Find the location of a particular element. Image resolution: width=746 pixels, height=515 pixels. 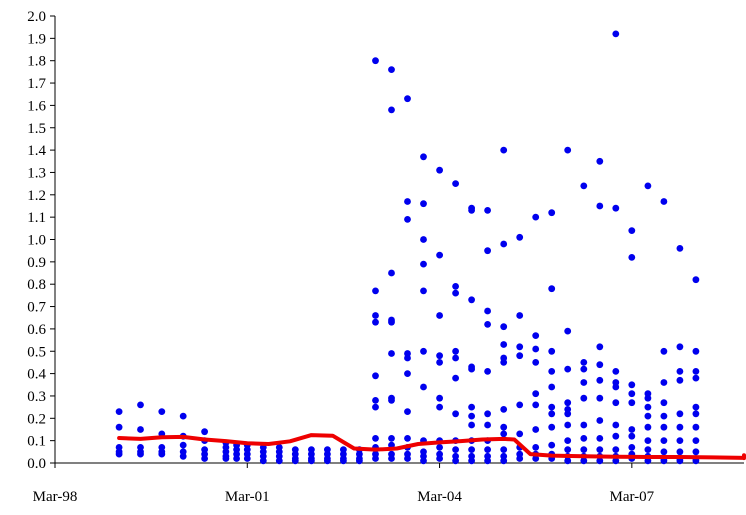

y-tick-label: 1.3 is located at coordinates (36, 173).